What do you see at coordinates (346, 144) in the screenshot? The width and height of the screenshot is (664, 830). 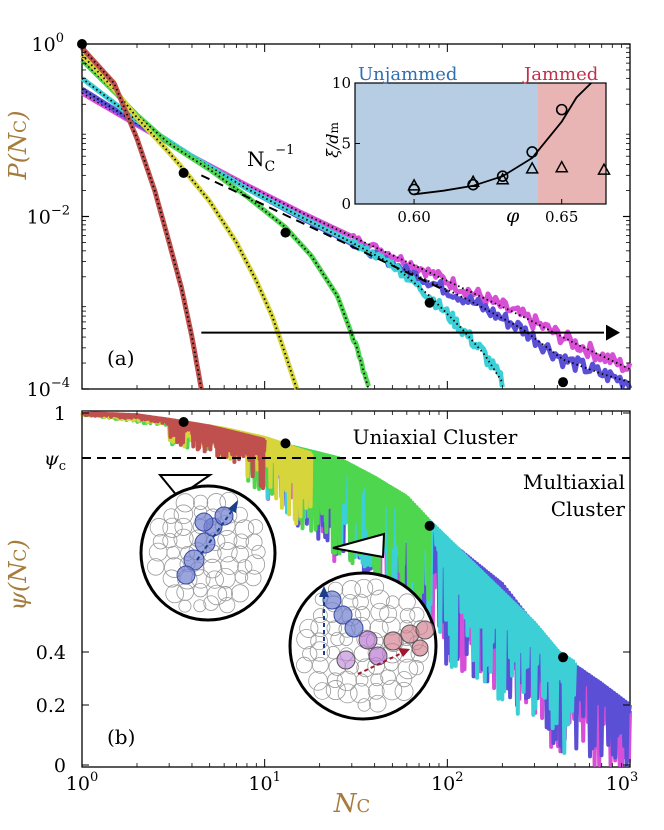 I see `inset-y-tick-label: 5` at bounding box center [346, 144].